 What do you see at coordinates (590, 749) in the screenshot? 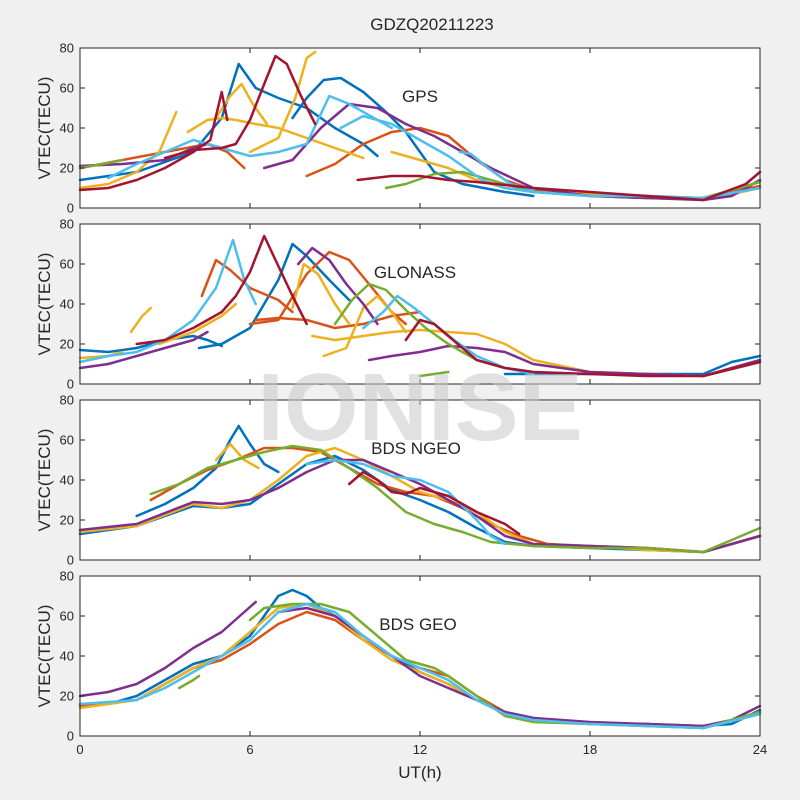
I see `x-tick-label: 18` at bounding box center [590, 749].